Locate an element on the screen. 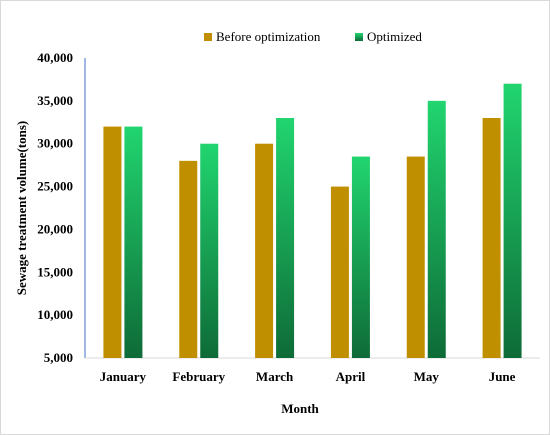  y-tick-label: 20,000 is located at coordinates (55, 228).